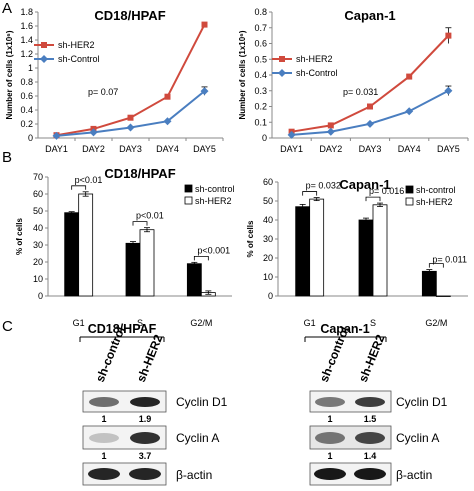 The width and height of the screenshot is (474, 491). Describe the element at coordinates (386, 191) in the screenshot. I see `p-value-label: p= 0.016` at that location.